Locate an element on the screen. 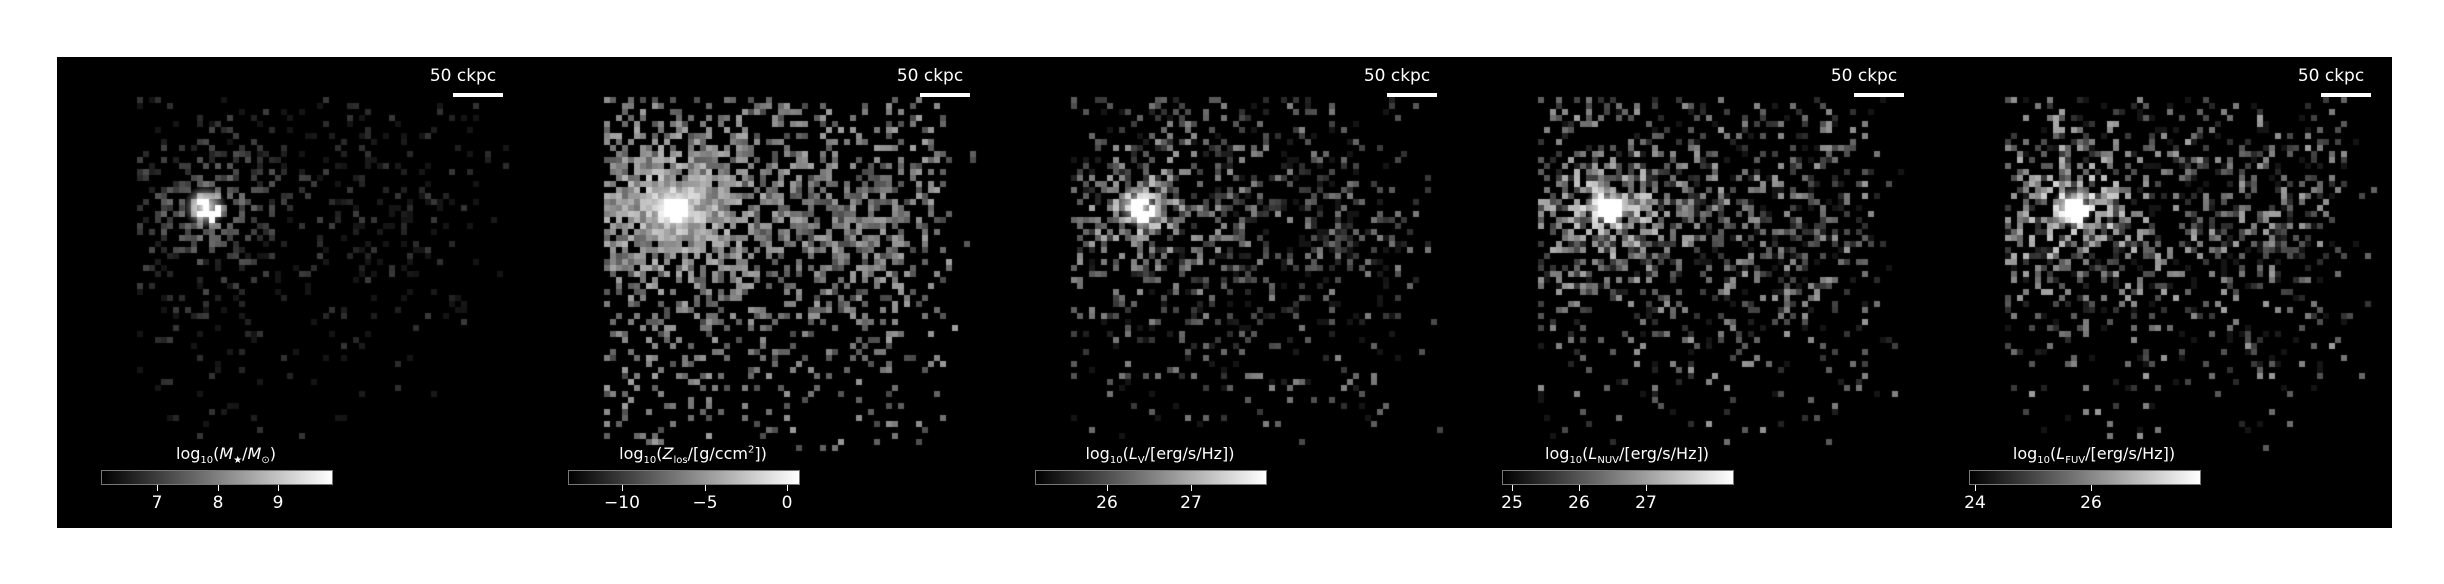 The image size is (2444, 584). colorbar-label: log10(M★/M⊙) is located at coordinates (226, 455).